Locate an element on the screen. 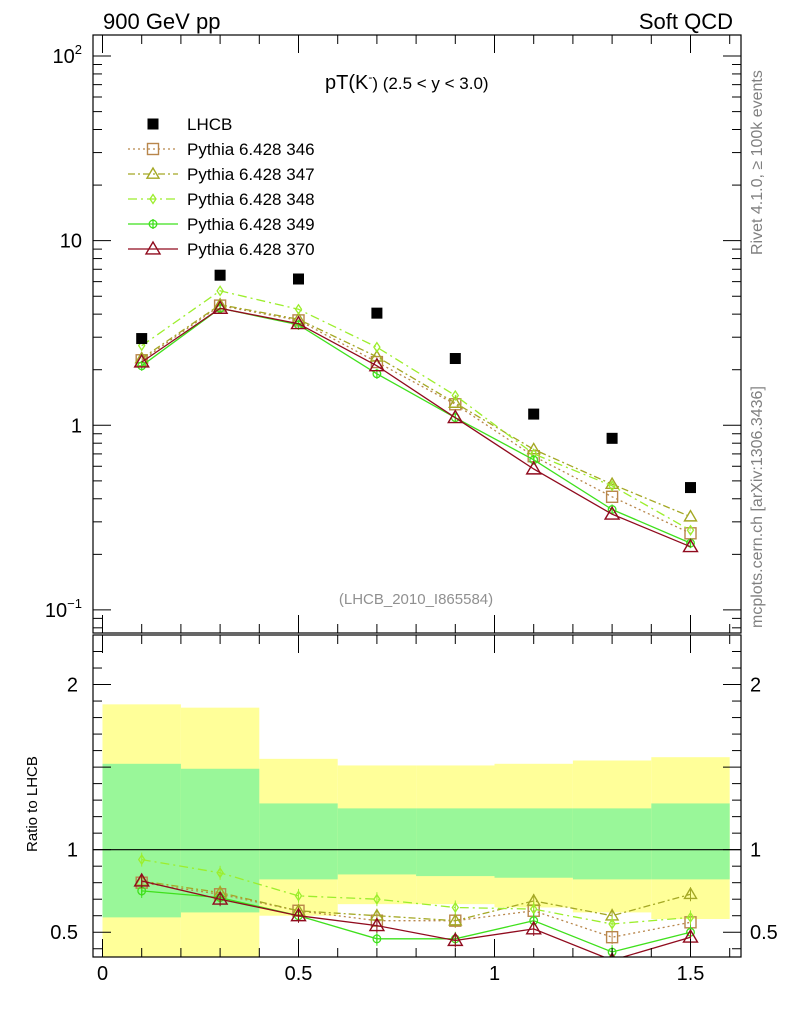  xtick-label: 1.5 is located at coordinates (691, 974).